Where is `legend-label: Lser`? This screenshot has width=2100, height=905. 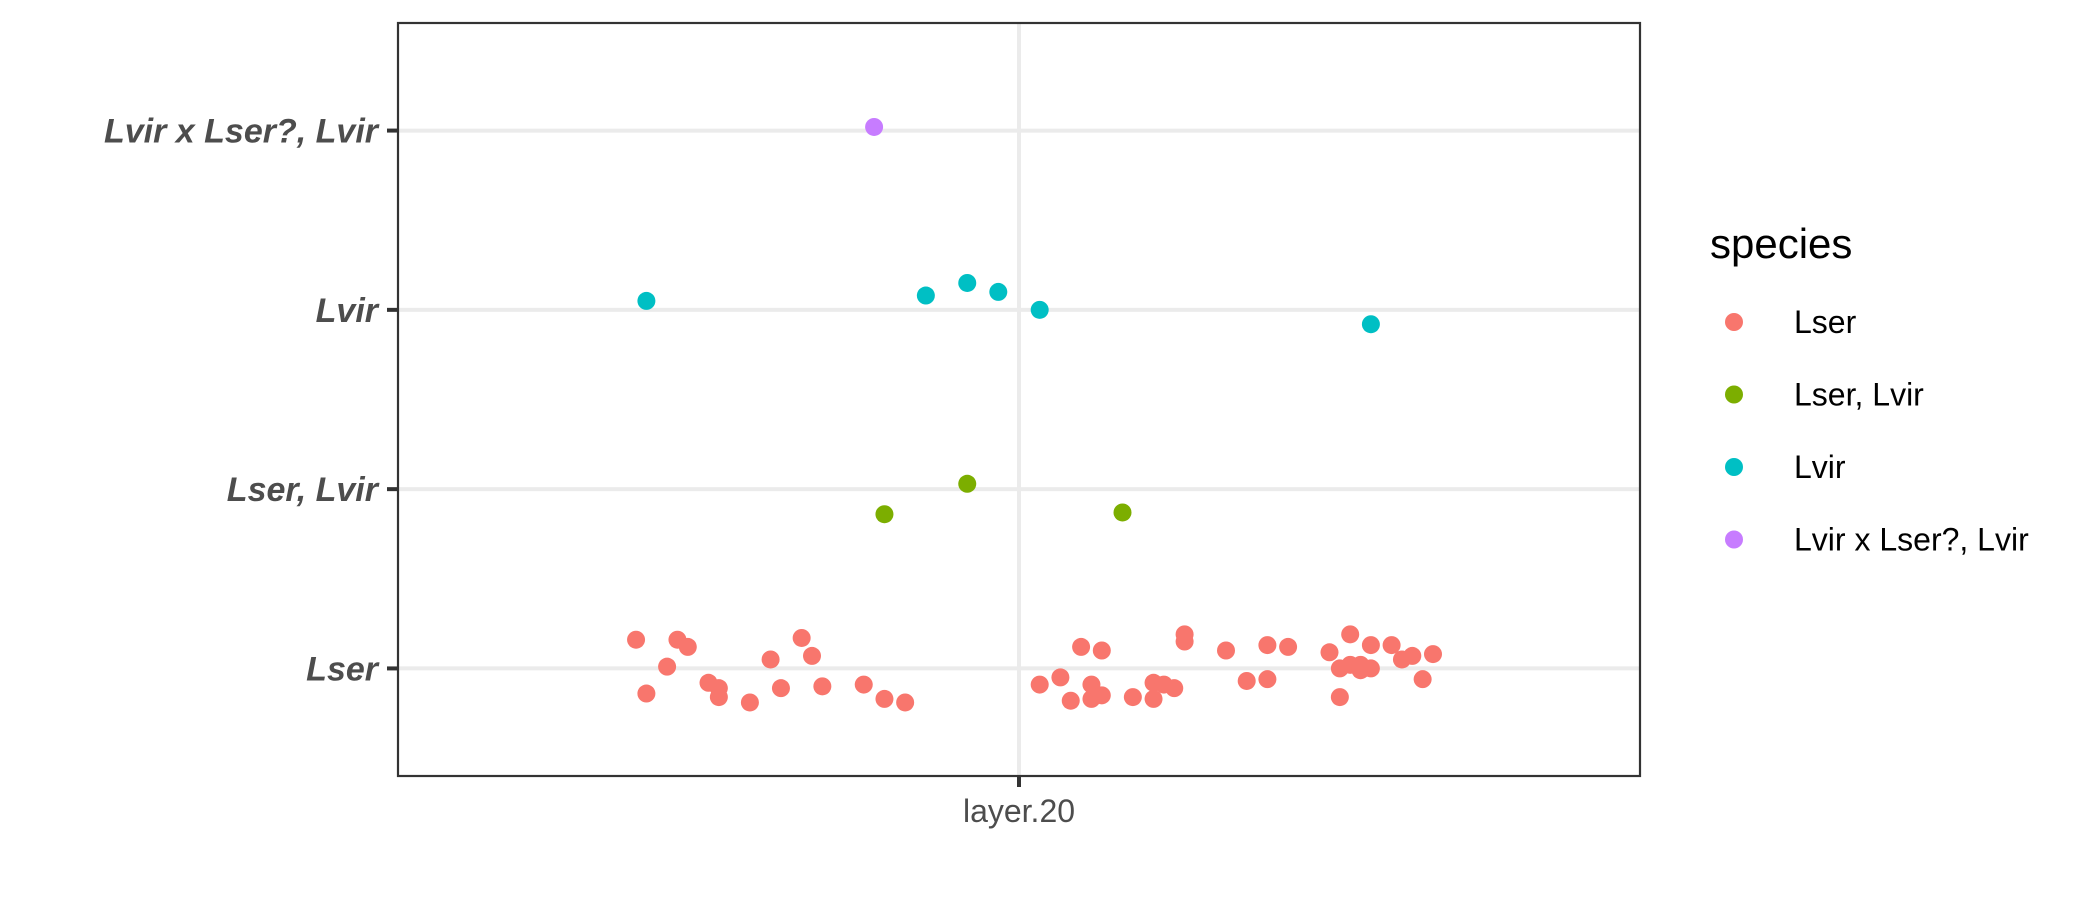 legend-label: Lser is located at coordinates (1825, 322).